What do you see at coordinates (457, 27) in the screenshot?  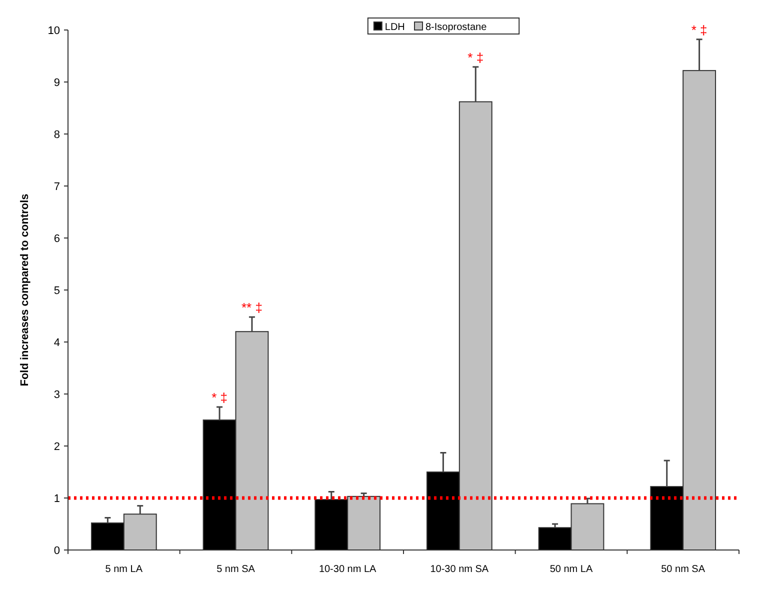 I see `legend-label: 8-Isoprostane` at bounding box center [457, 27].